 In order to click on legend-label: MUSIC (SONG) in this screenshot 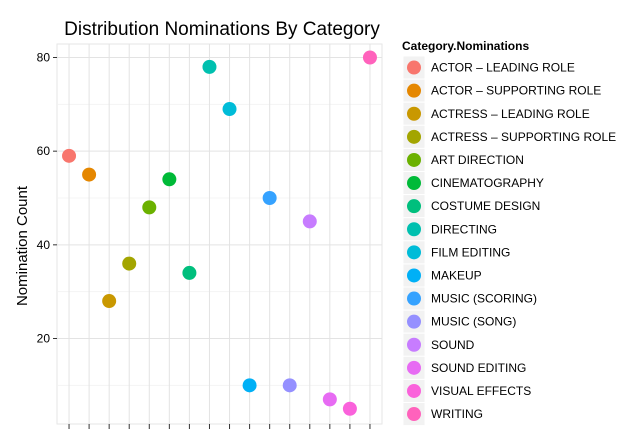, I will do `click(473, 322)`.